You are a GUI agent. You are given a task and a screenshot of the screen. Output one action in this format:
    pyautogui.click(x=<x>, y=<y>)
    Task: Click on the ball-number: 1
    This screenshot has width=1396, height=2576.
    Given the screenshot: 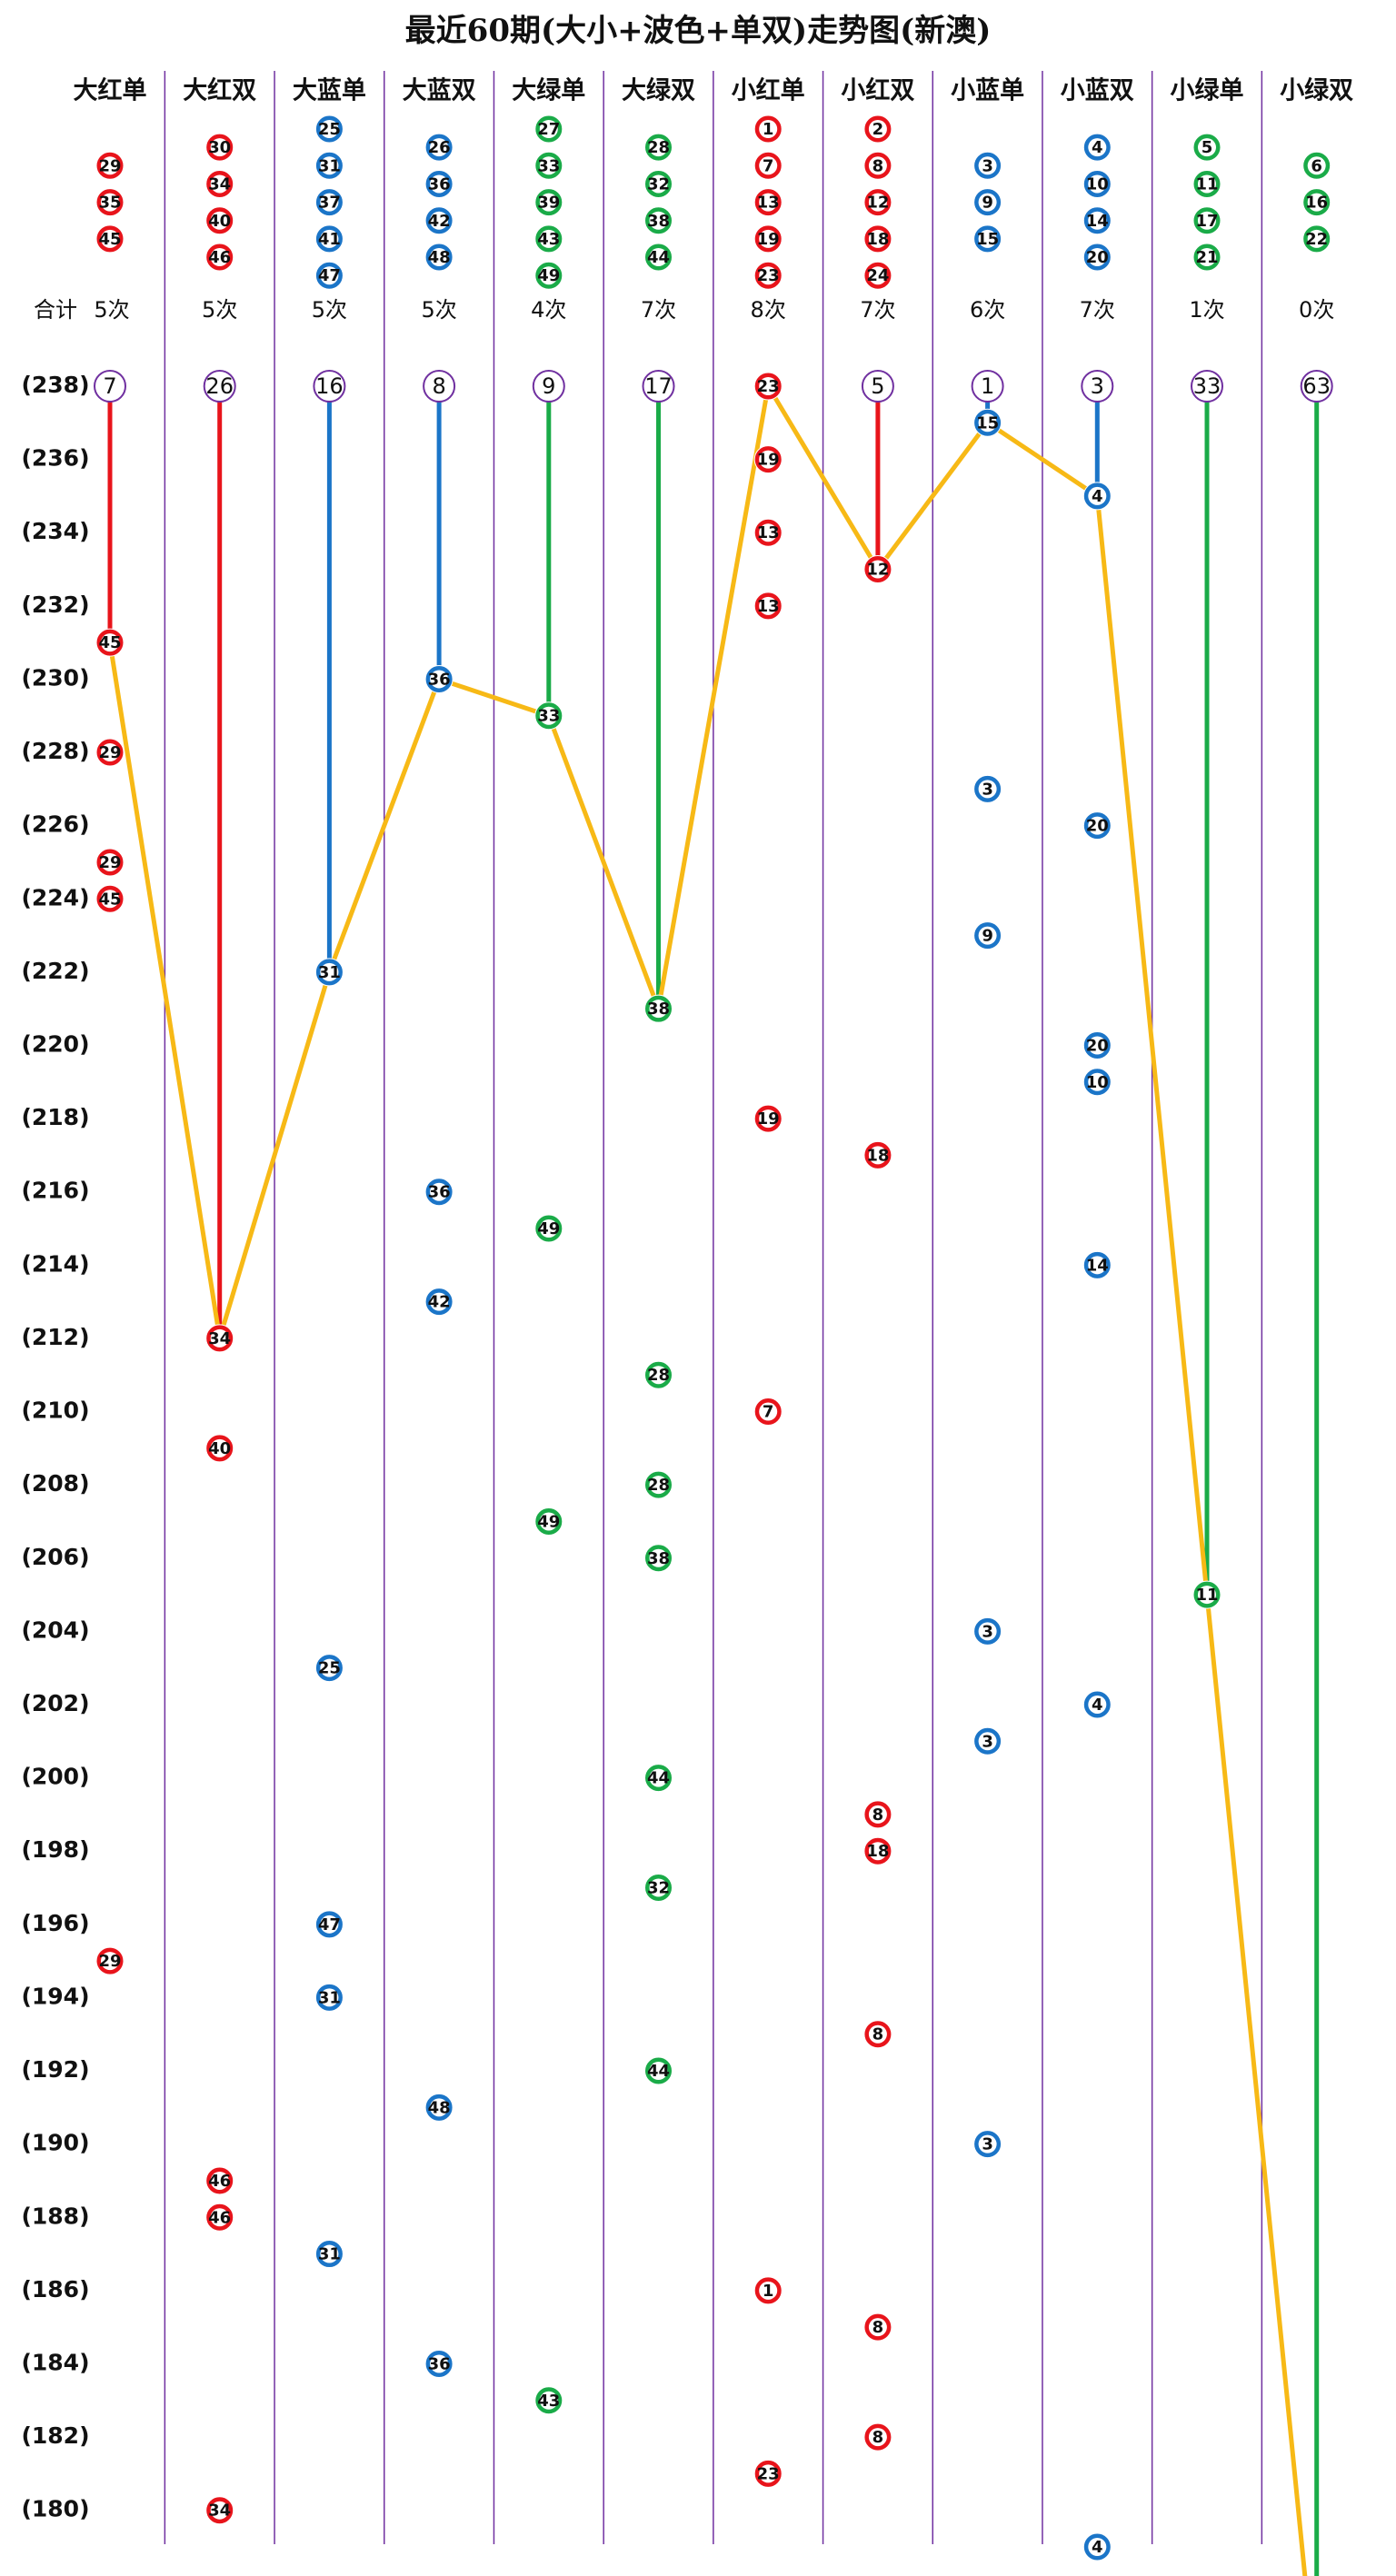 What is the action you would take?
    pyautogui.click(x=768, y=2292)
    